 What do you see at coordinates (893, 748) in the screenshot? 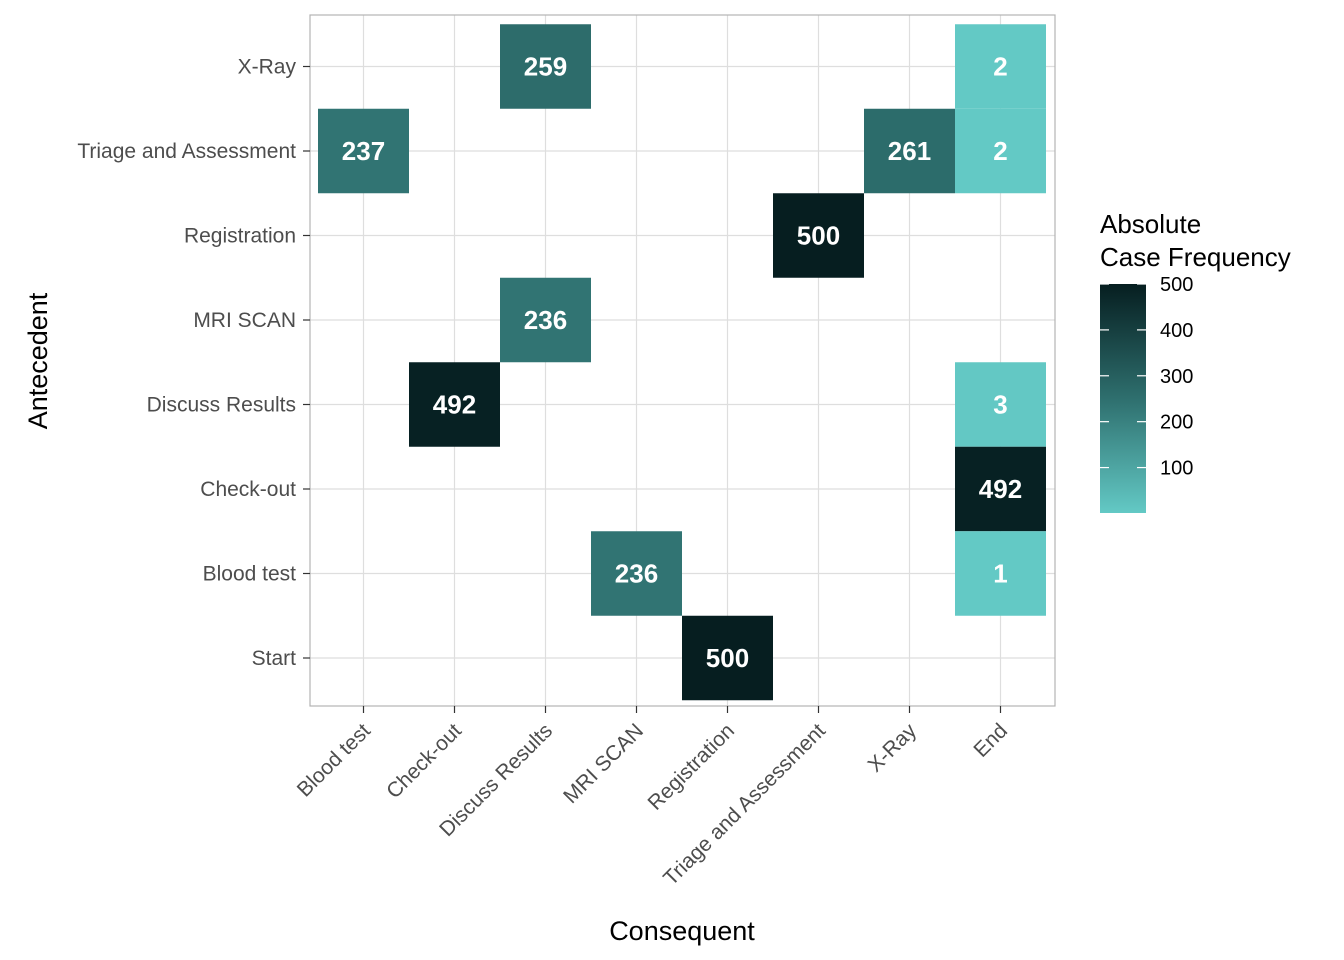
I see `x-tick-label: X-Ray` at bounding box center [893, 748].